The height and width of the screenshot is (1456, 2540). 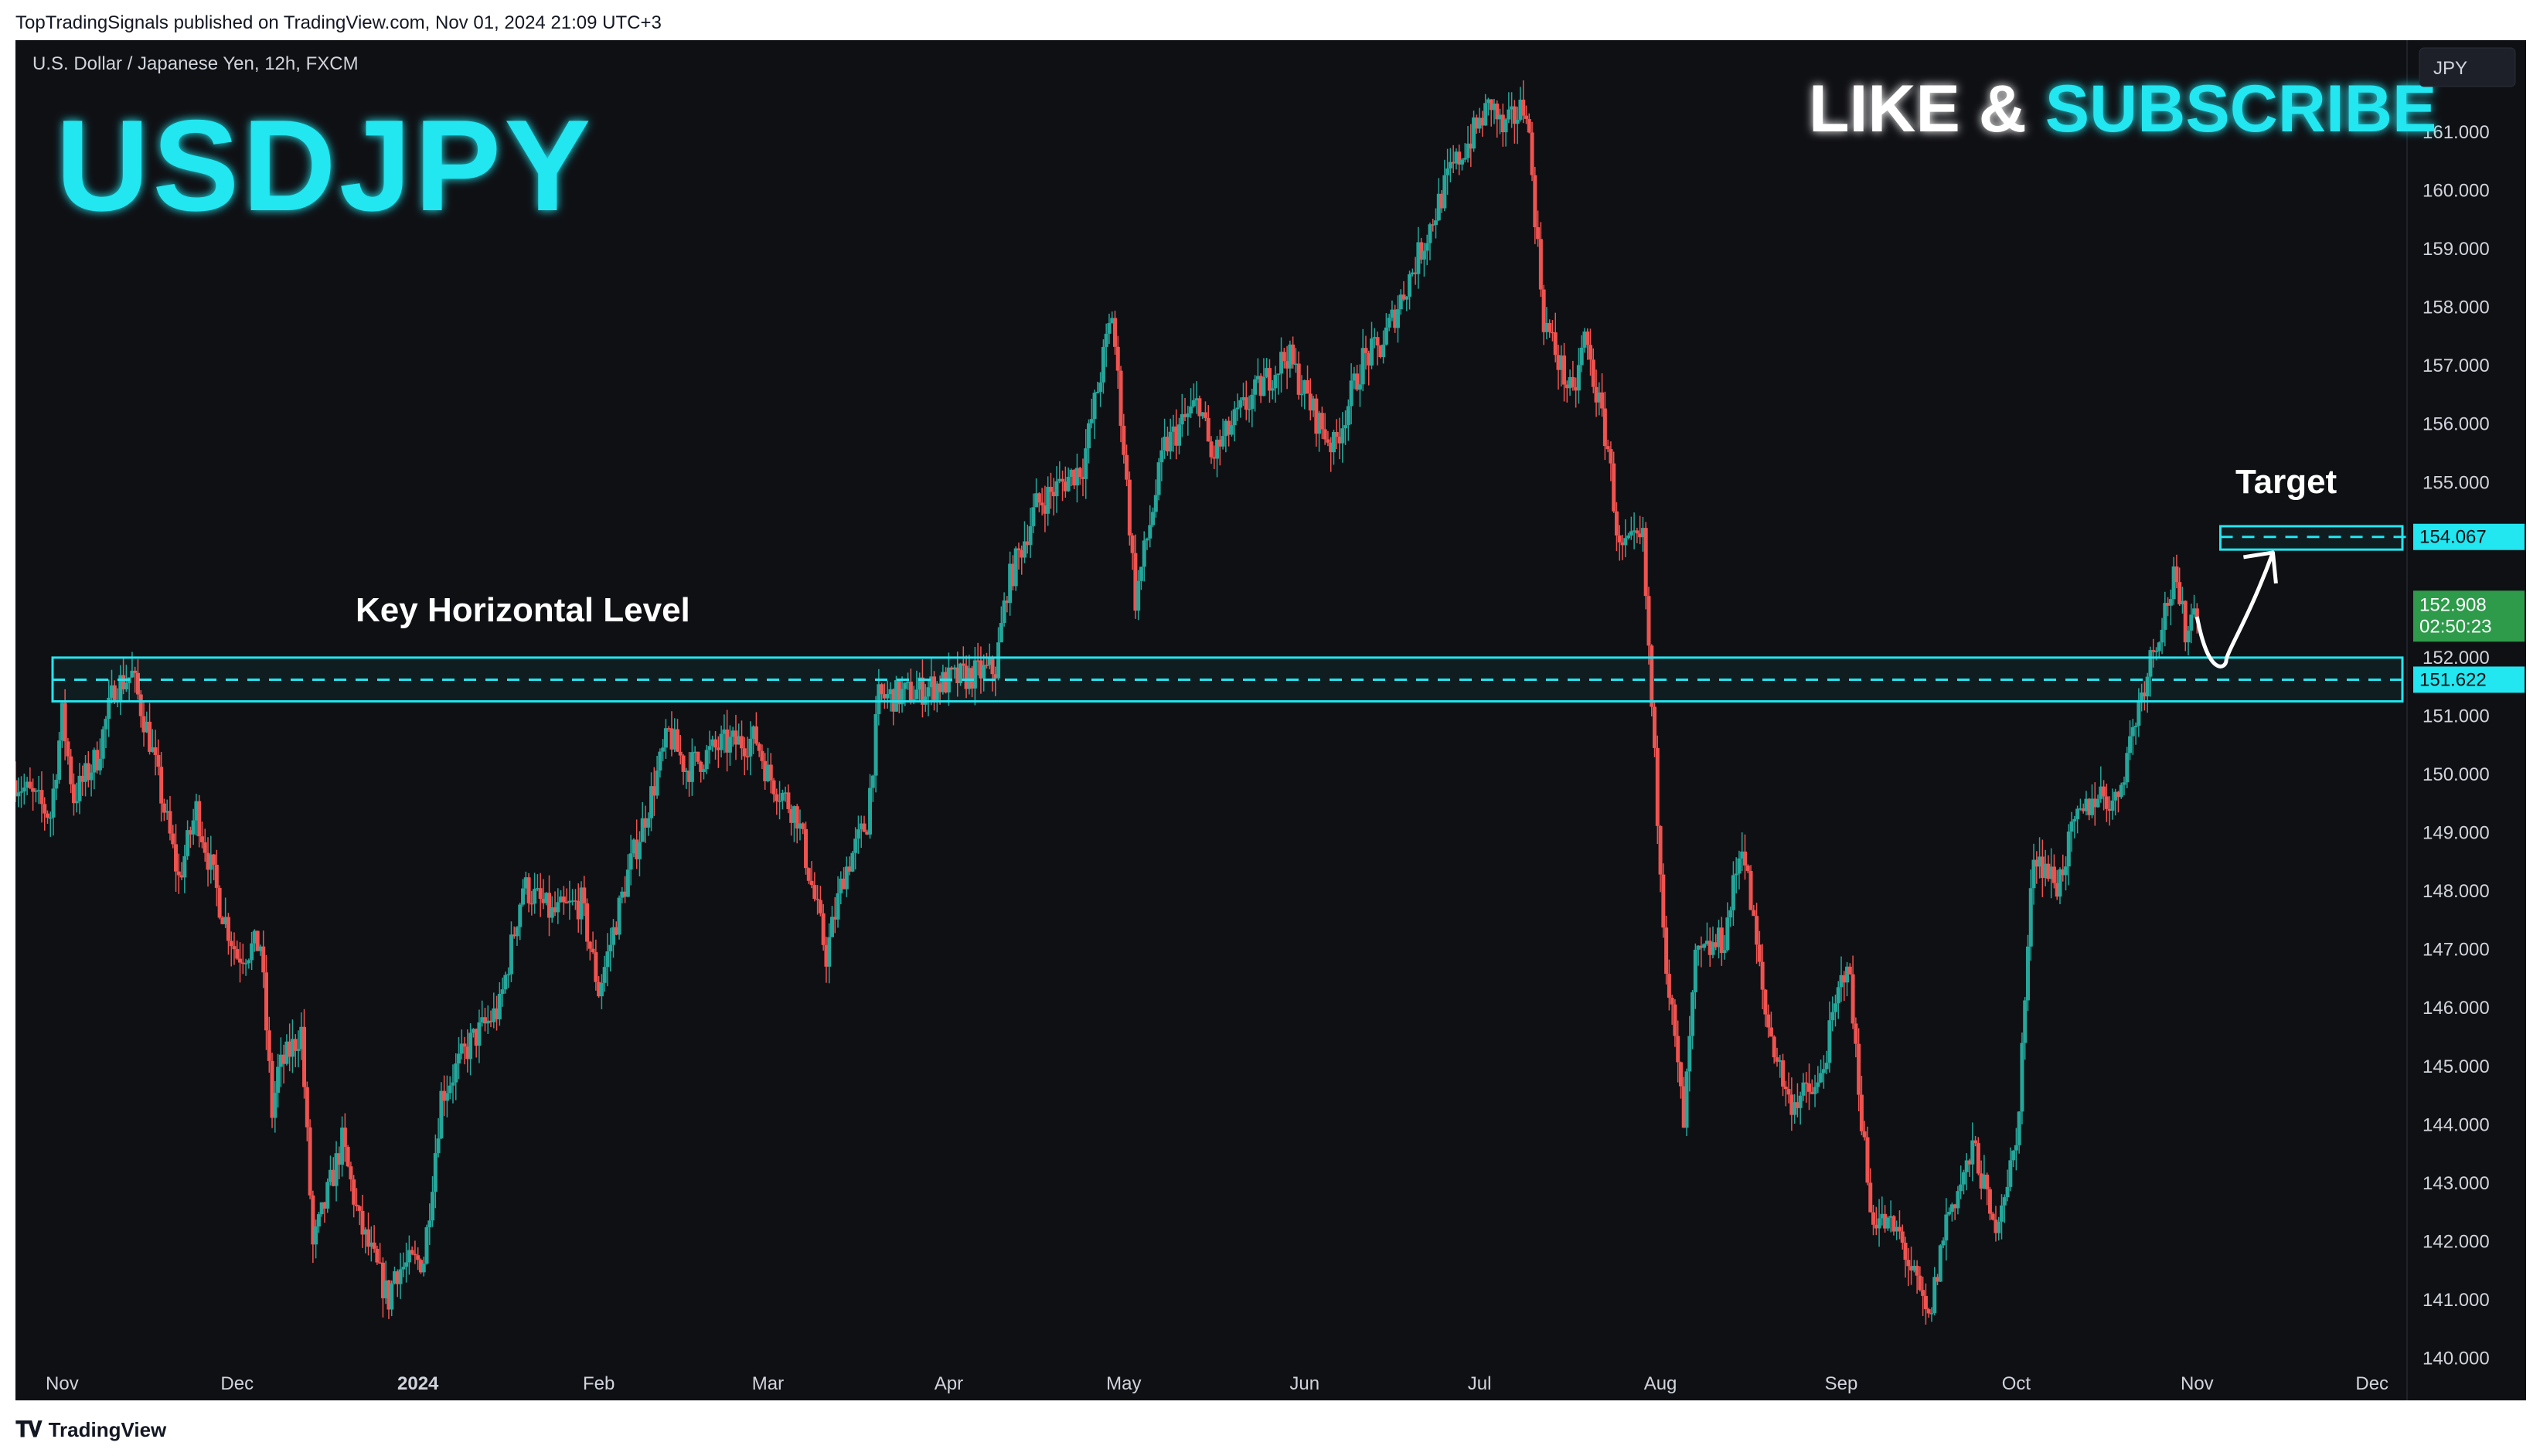 I want to click on y-tick-label: 144.000, so click(x=2457, y=1125).